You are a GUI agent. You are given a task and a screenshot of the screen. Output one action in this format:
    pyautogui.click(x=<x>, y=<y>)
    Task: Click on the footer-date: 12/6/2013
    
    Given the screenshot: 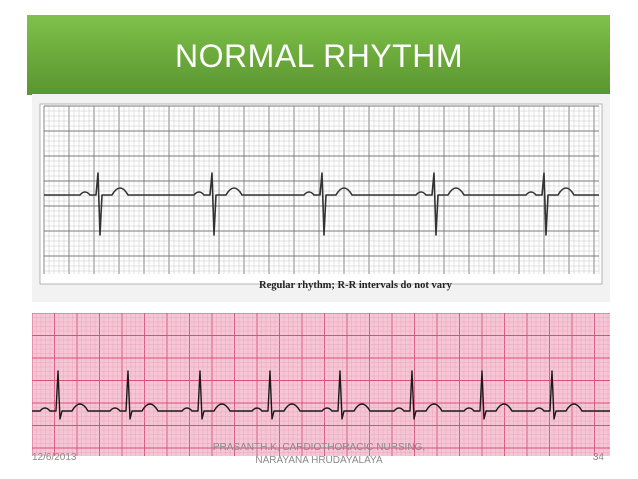 What is the action you would take?
    pyautogui.click(x=54, y=457)
    